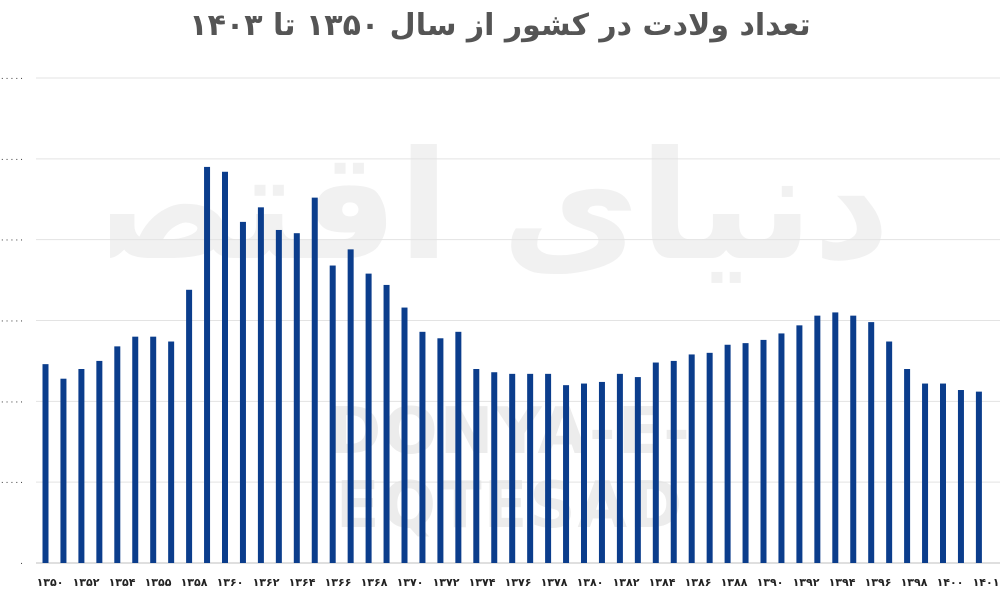  I want to click on x-tick-label: ۱۳۹۲, so click(806, 582).